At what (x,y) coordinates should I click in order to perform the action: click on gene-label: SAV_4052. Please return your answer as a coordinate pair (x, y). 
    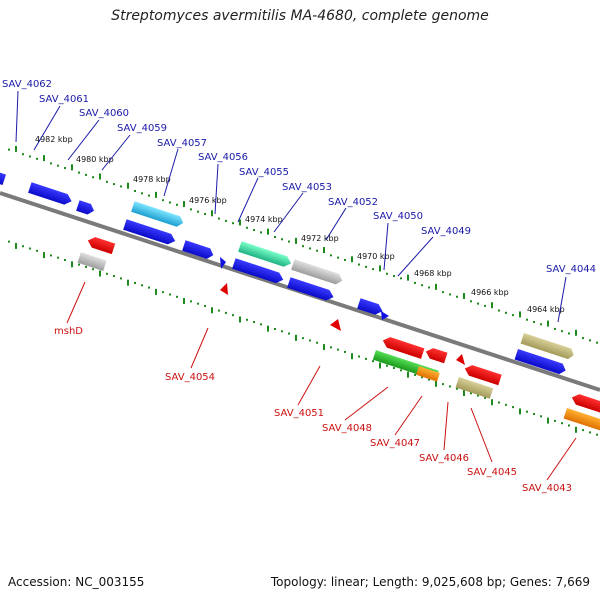
    Looking at the image, I should click on (353, 202).